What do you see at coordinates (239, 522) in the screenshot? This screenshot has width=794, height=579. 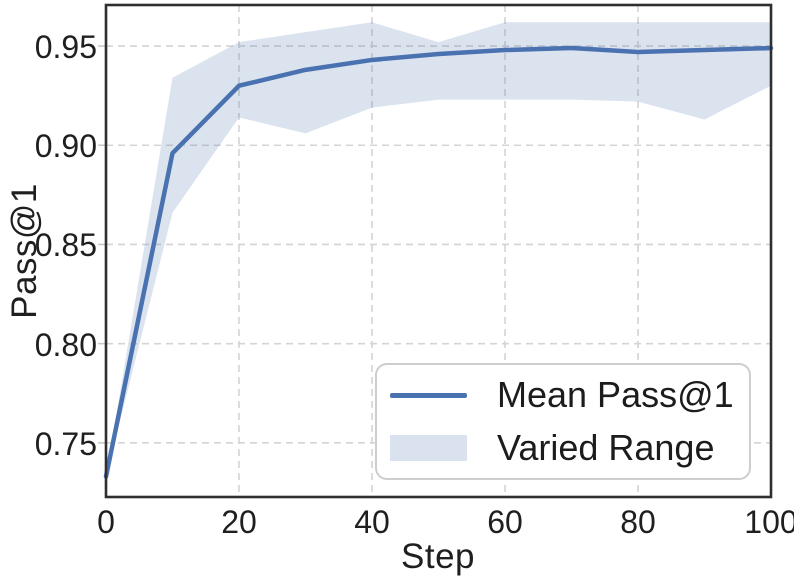 I see `x-tick-label: 20` at bounding box center [239, 522].